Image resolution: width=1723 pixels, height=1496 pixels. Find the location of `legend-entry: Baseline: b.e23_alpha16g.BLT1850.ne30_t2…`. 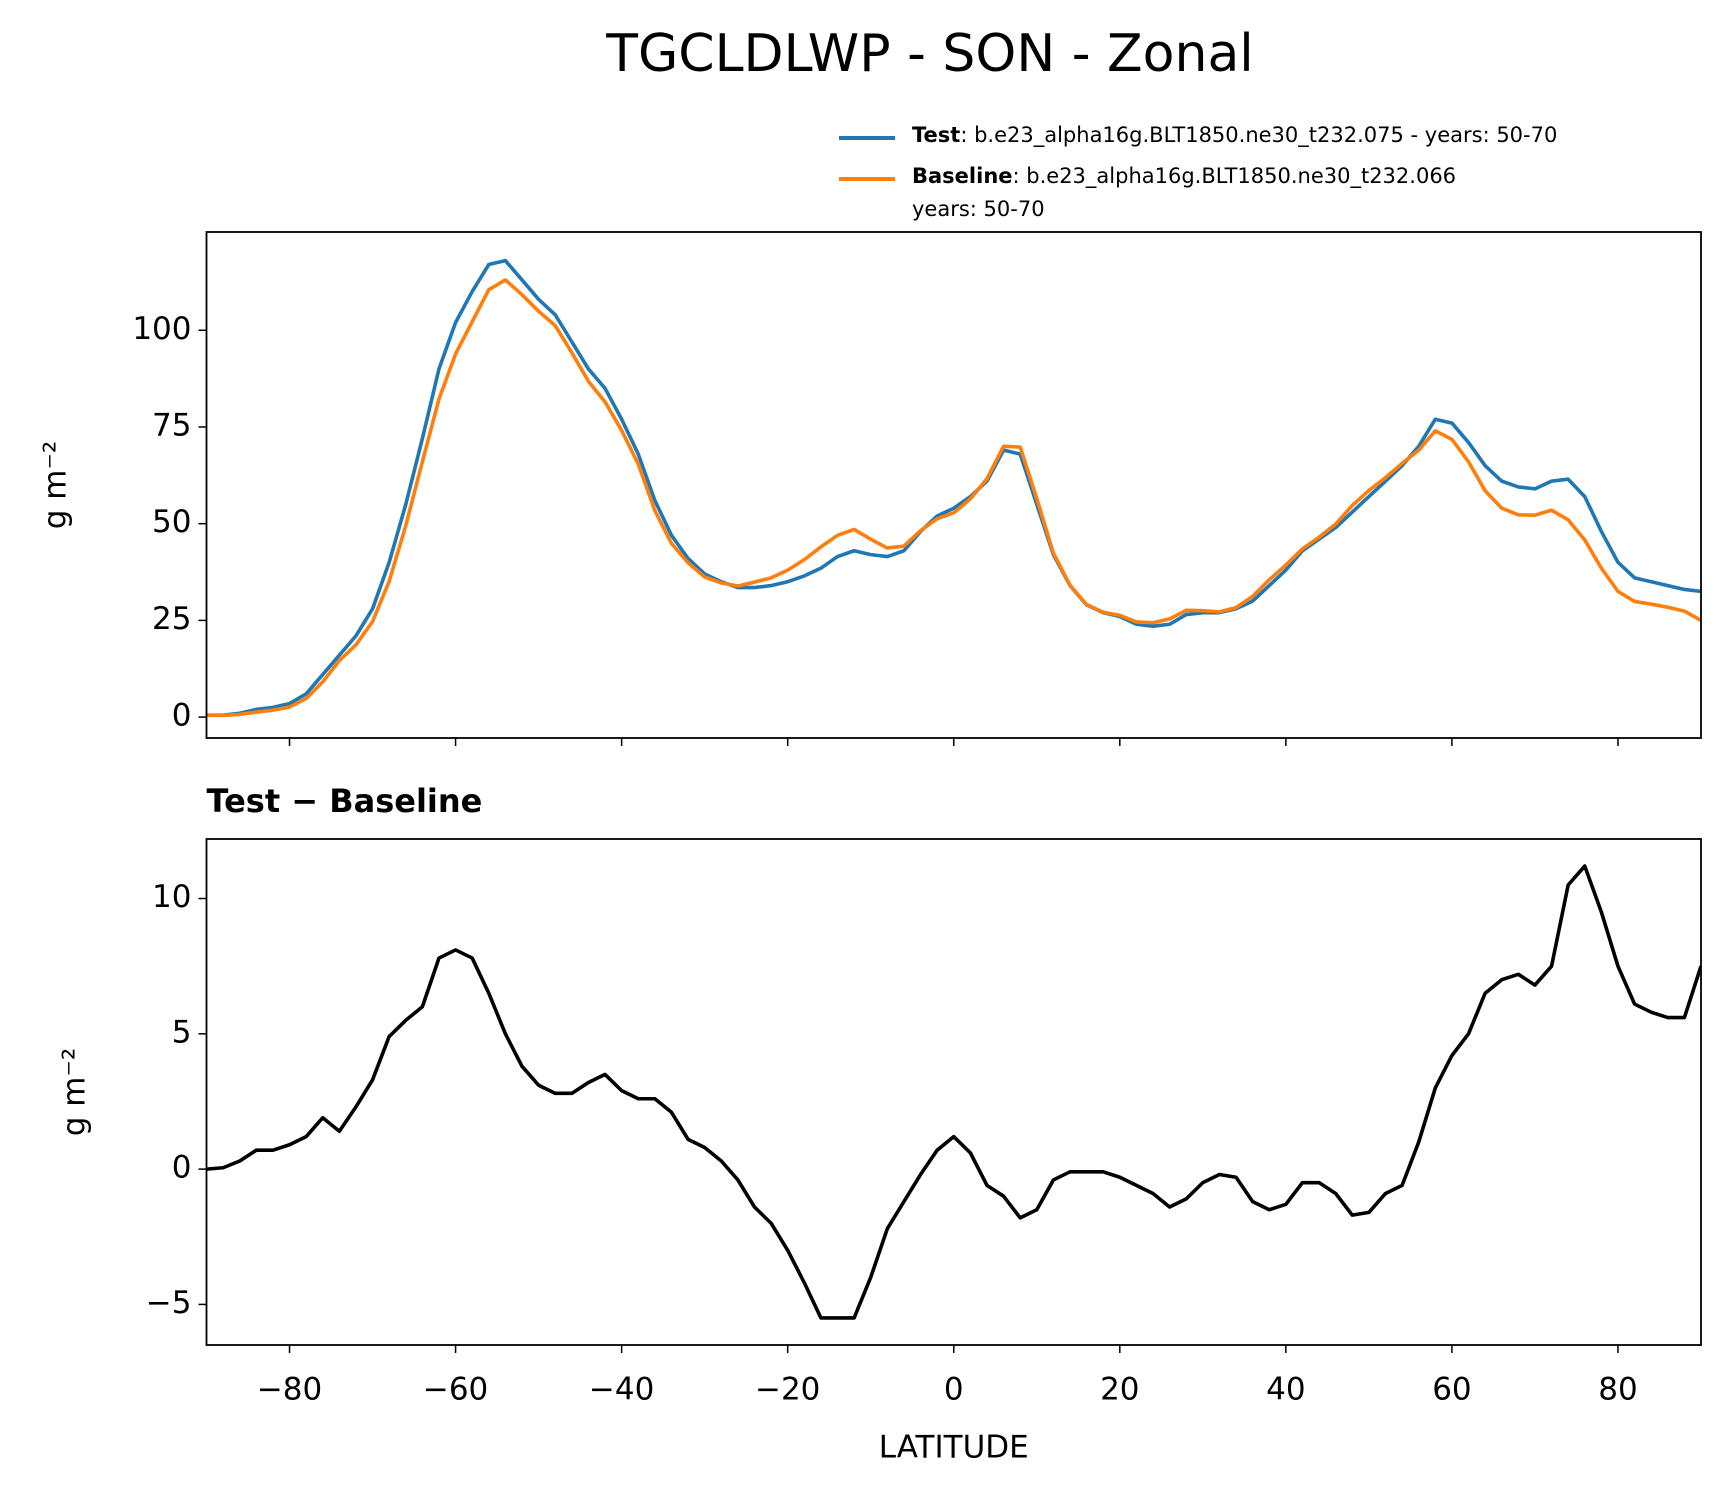

legend-entry: Baseline: b.e23_alpha16g.BLT1850.ne30_t2… is located at coordinates (1184, 176).